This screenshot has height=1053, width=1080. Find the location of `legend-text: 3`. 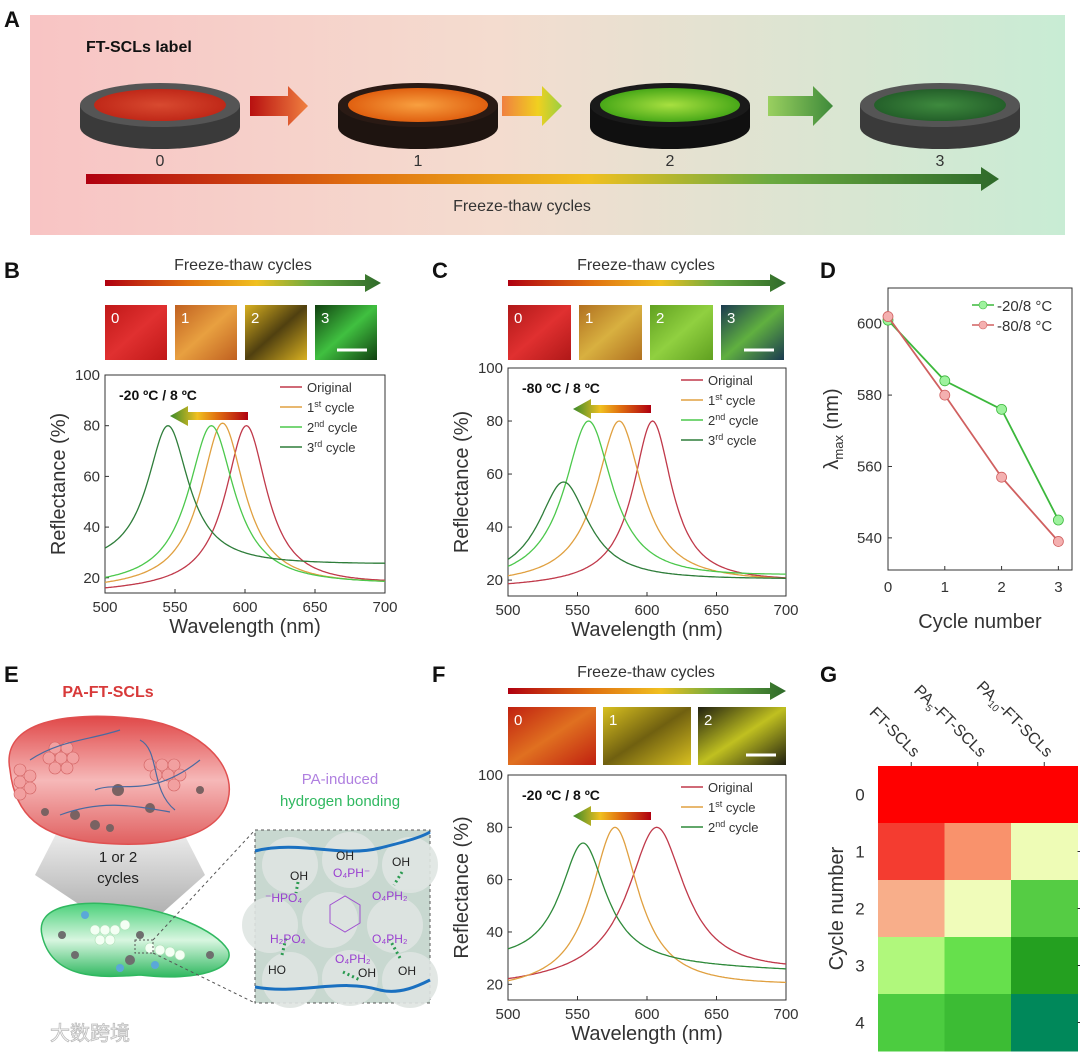

legend-text: 3 is located at coordinates (711, 440).